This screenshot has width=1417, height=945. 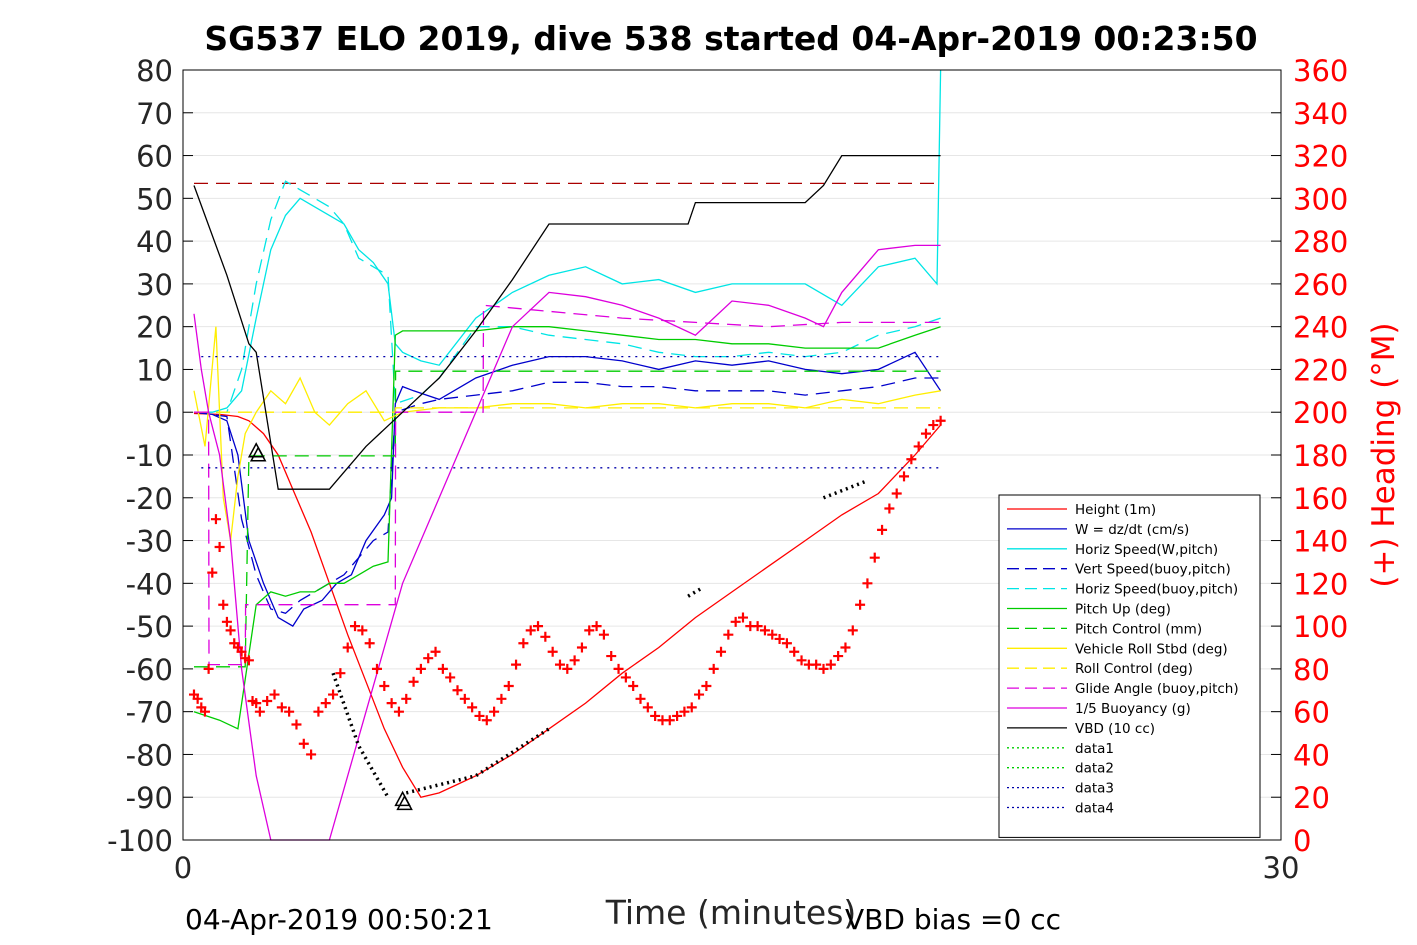 I want to click on footer-vbd-bias: VBD bias =0 cc, so click(x=953, y=919).